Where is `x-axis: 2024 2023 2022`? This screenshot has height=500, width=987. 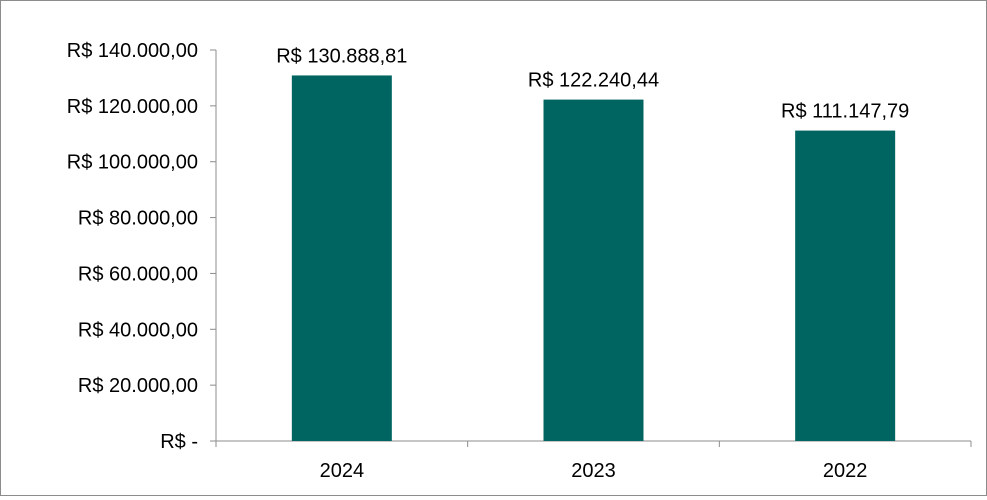
x-axis: 2024 2023 2022 is located at coordinates (593, 461).